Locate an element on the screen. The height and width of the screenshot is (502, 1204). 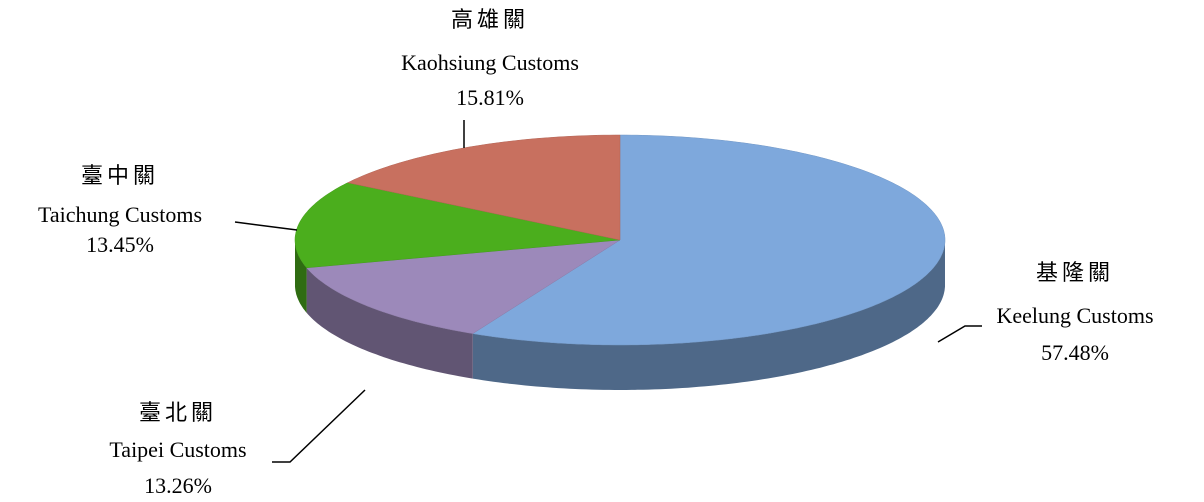
label-en: Taipei Customs is located at coordinates (177, 449).